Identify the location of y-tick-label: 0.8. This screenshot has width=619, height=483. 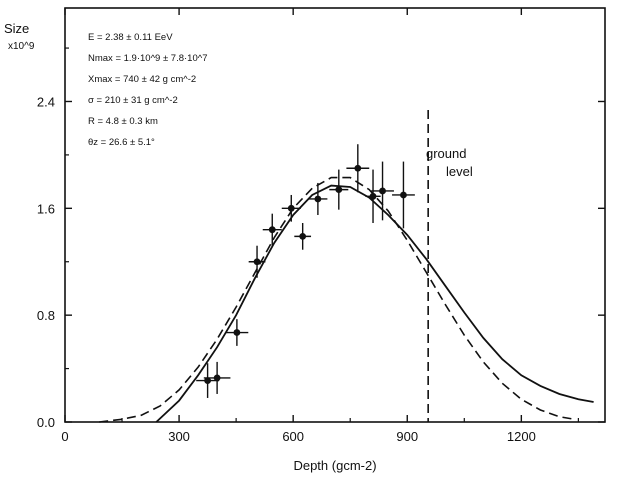
(46, 315).